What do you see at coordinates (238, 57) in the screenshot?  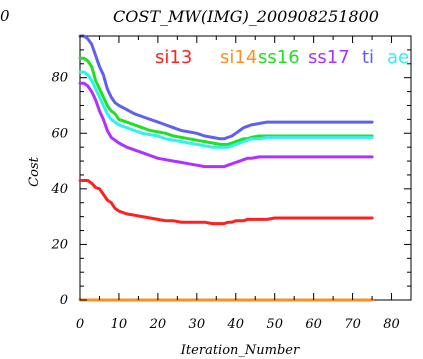 I see `legend-item-si14: si14` at bounding box center [238, 57].